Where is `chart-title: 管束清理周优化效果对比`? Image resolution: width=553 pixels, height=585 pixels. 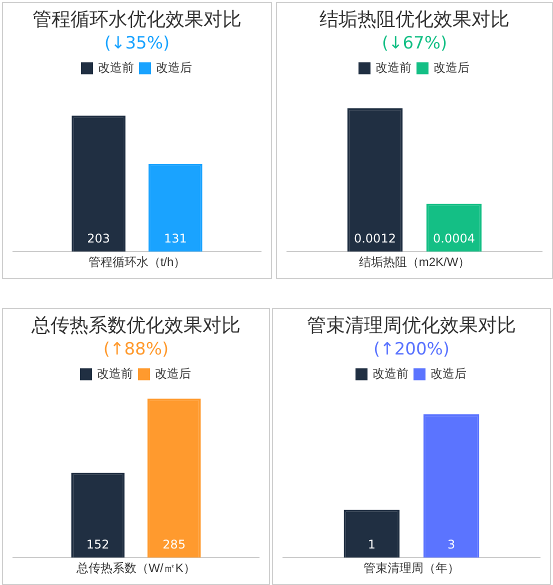
chart-title: 管束清理周优化效果对比 is located at coordinates (411, 325).